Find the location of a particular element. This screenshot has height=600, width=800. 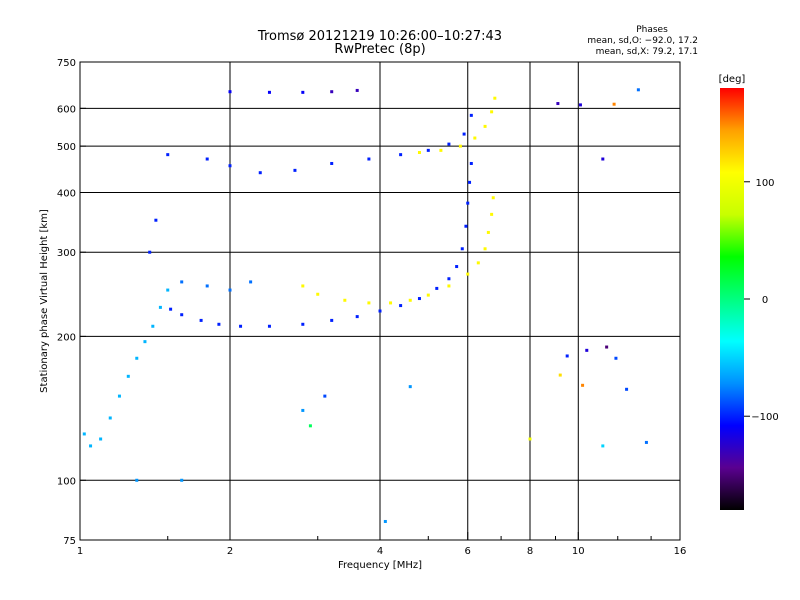

y-tick-label: 500 is located at coordinates (66, 147).